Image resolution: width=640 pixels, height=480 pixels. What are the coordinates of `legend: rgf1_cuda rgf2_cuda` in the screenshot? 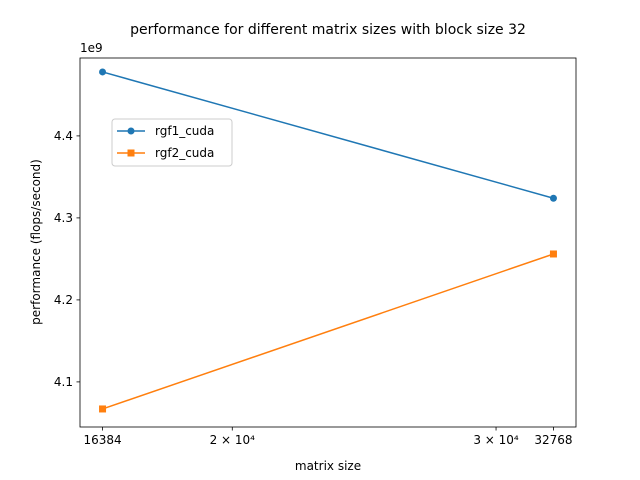 It's located at (172, 142).